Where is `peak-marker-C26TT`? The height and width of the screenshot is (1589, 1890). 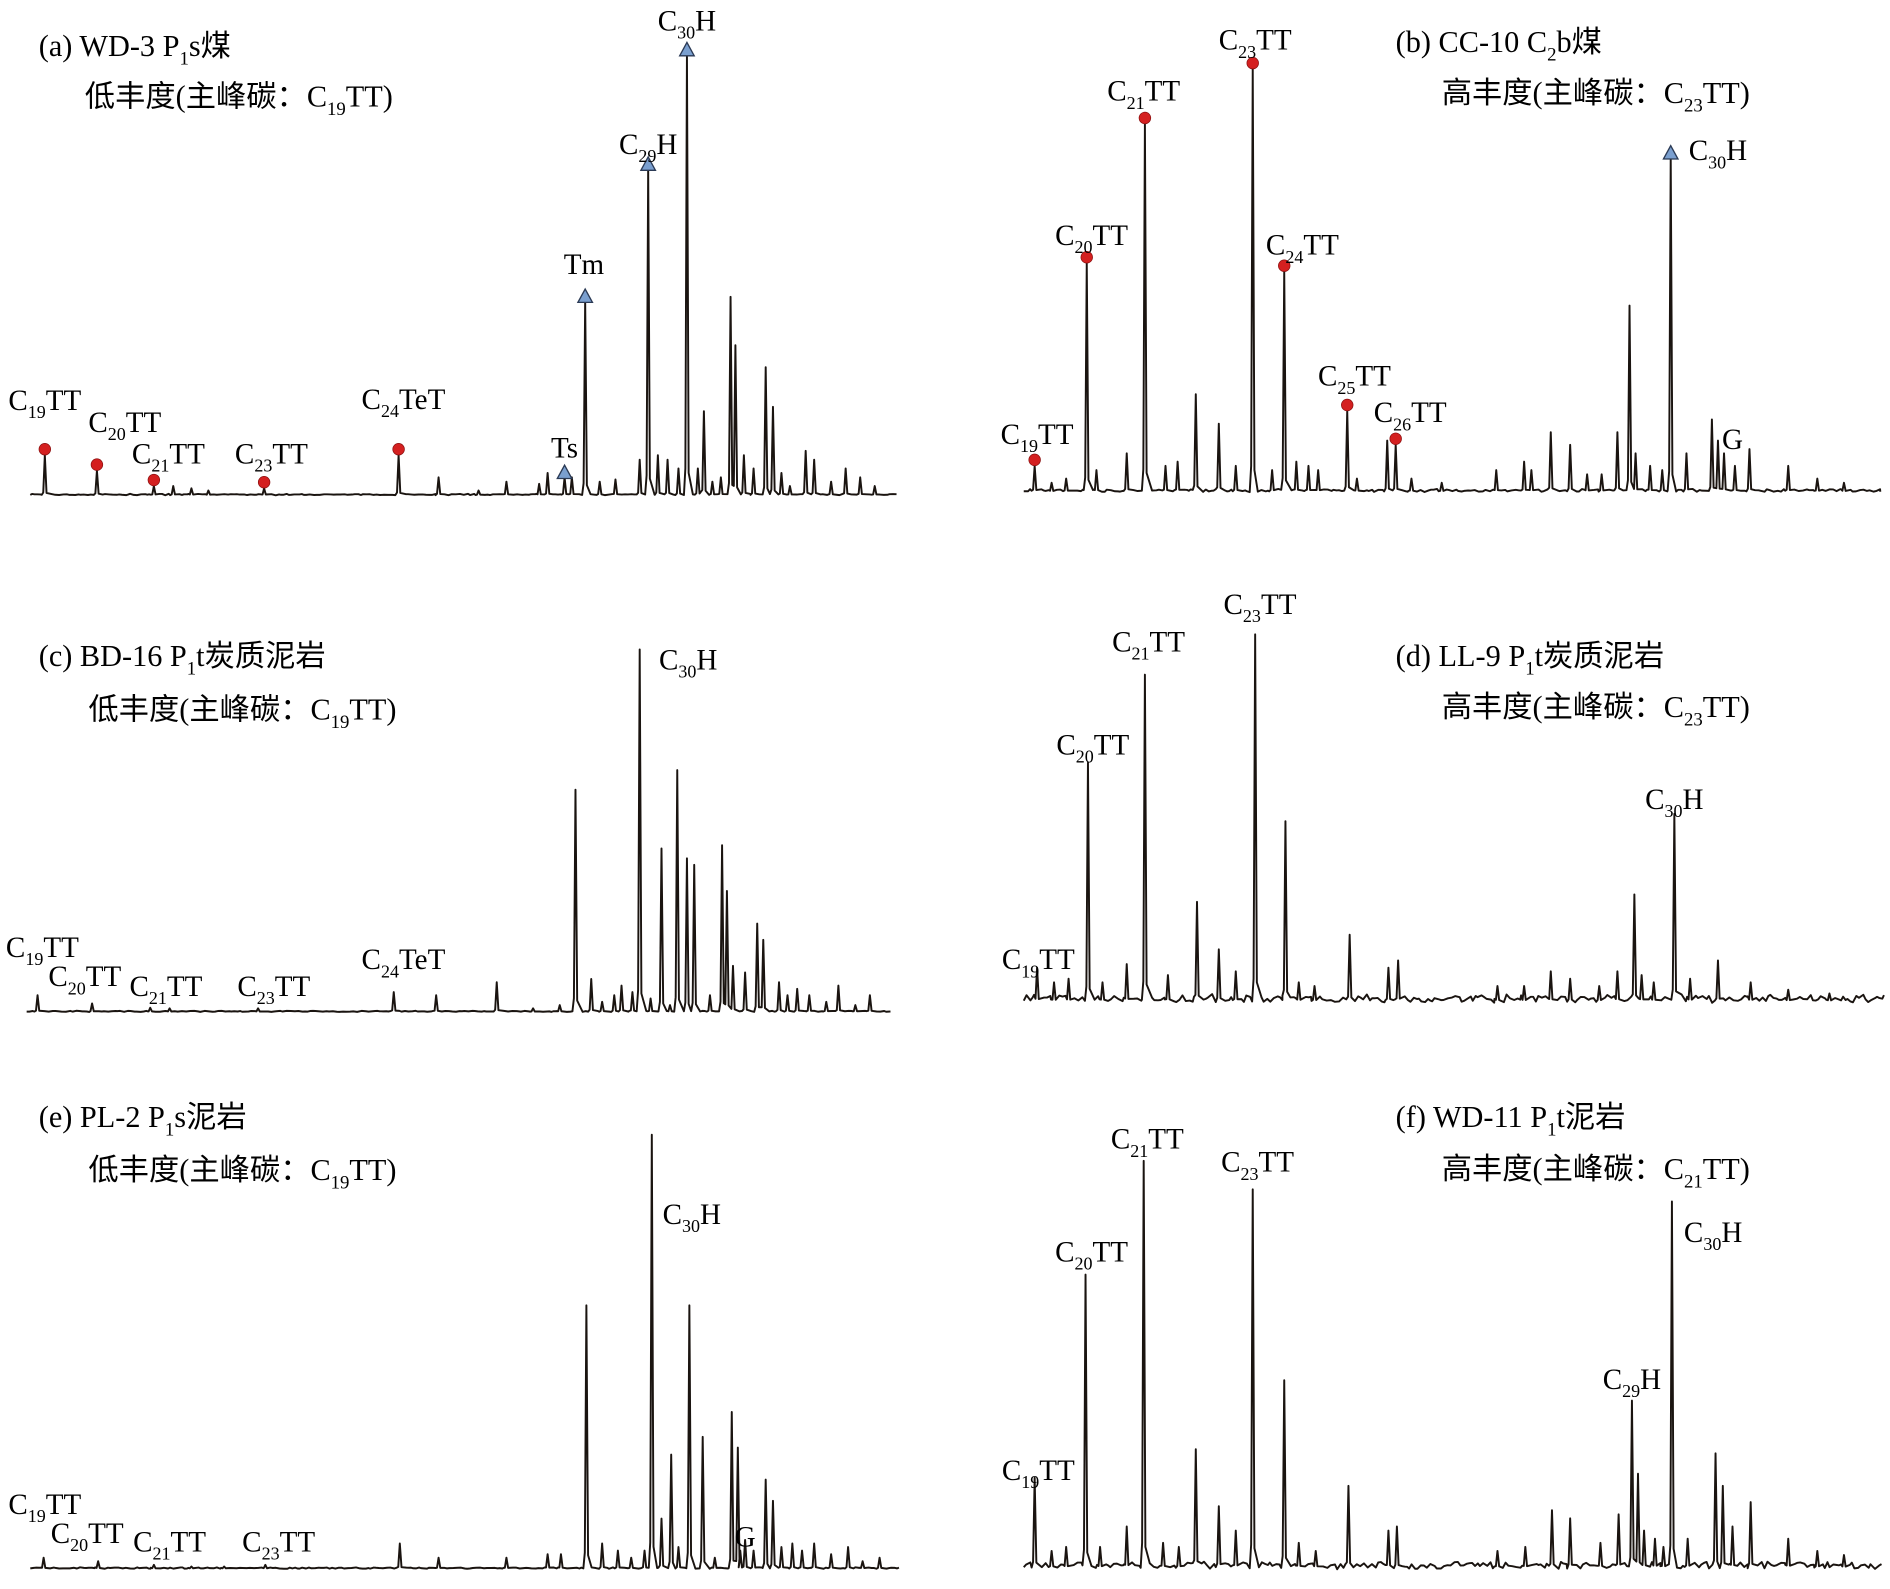 peak-marker-C26TT is located at coordinates (1395, 438).